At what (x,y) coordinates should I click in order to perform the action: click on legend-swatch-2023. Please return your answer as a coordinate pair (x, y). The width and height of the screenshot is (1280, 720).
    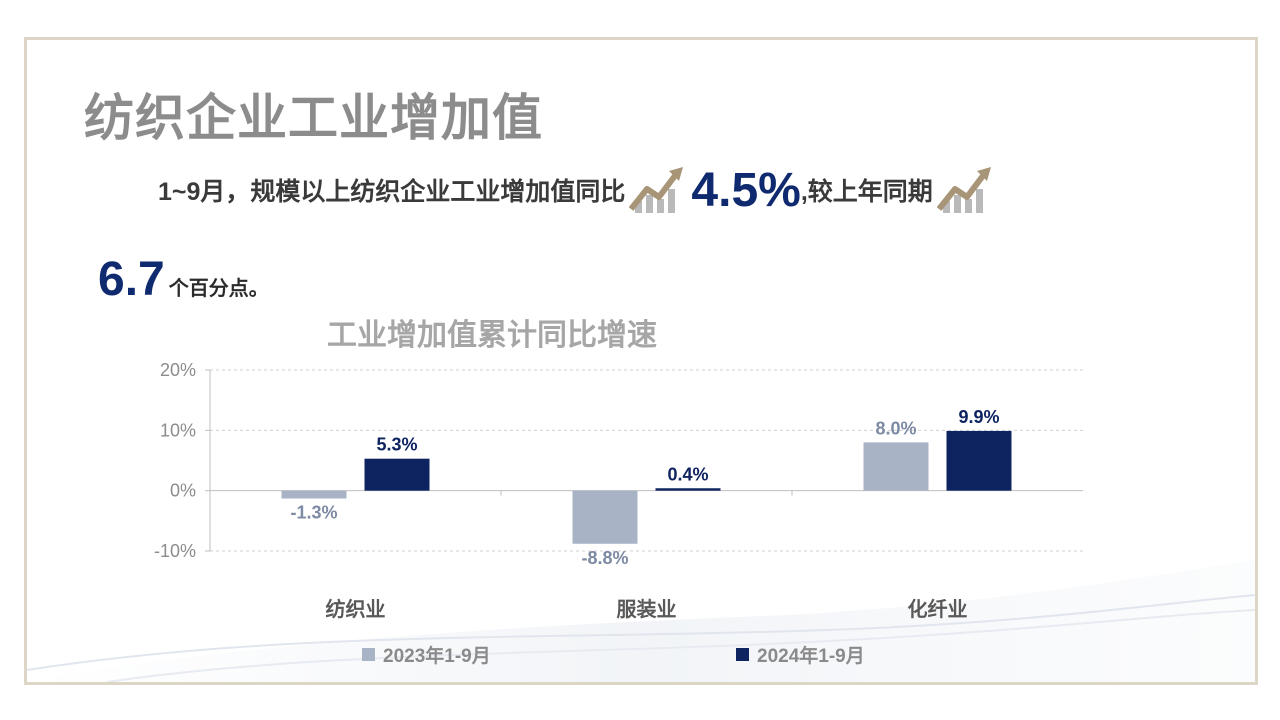
    Looking at the image, I should click on (368, 654).